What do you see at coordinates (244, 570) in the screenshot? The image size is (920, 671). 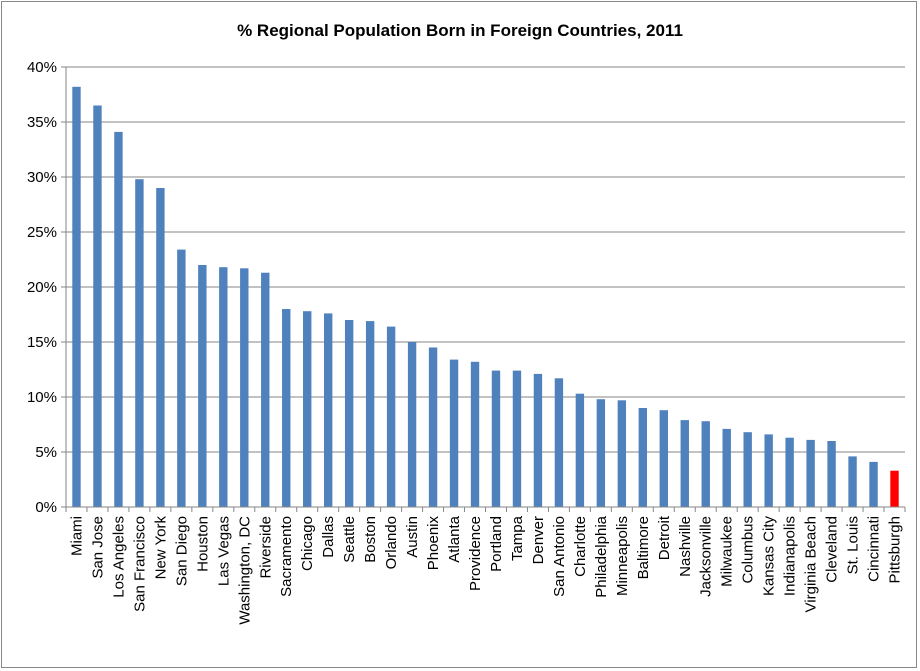 I see `x-tick-label: Washington, DC` at bounding box center [244, 570].